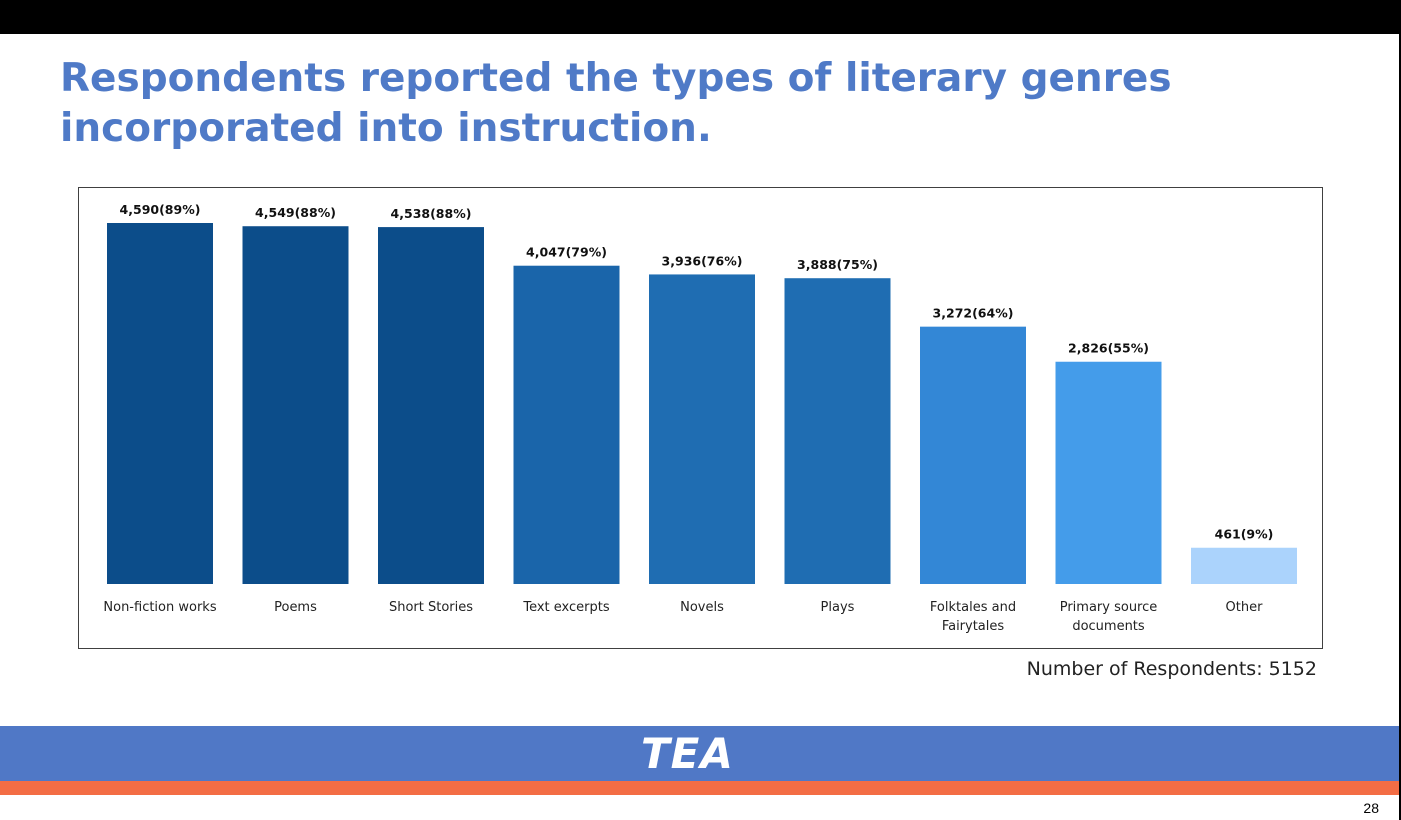  What do you see at coordinates (1244, 534) in the screenshot?
I see `data-label-8: 461(9%)` at bounding box center [1244, 534].